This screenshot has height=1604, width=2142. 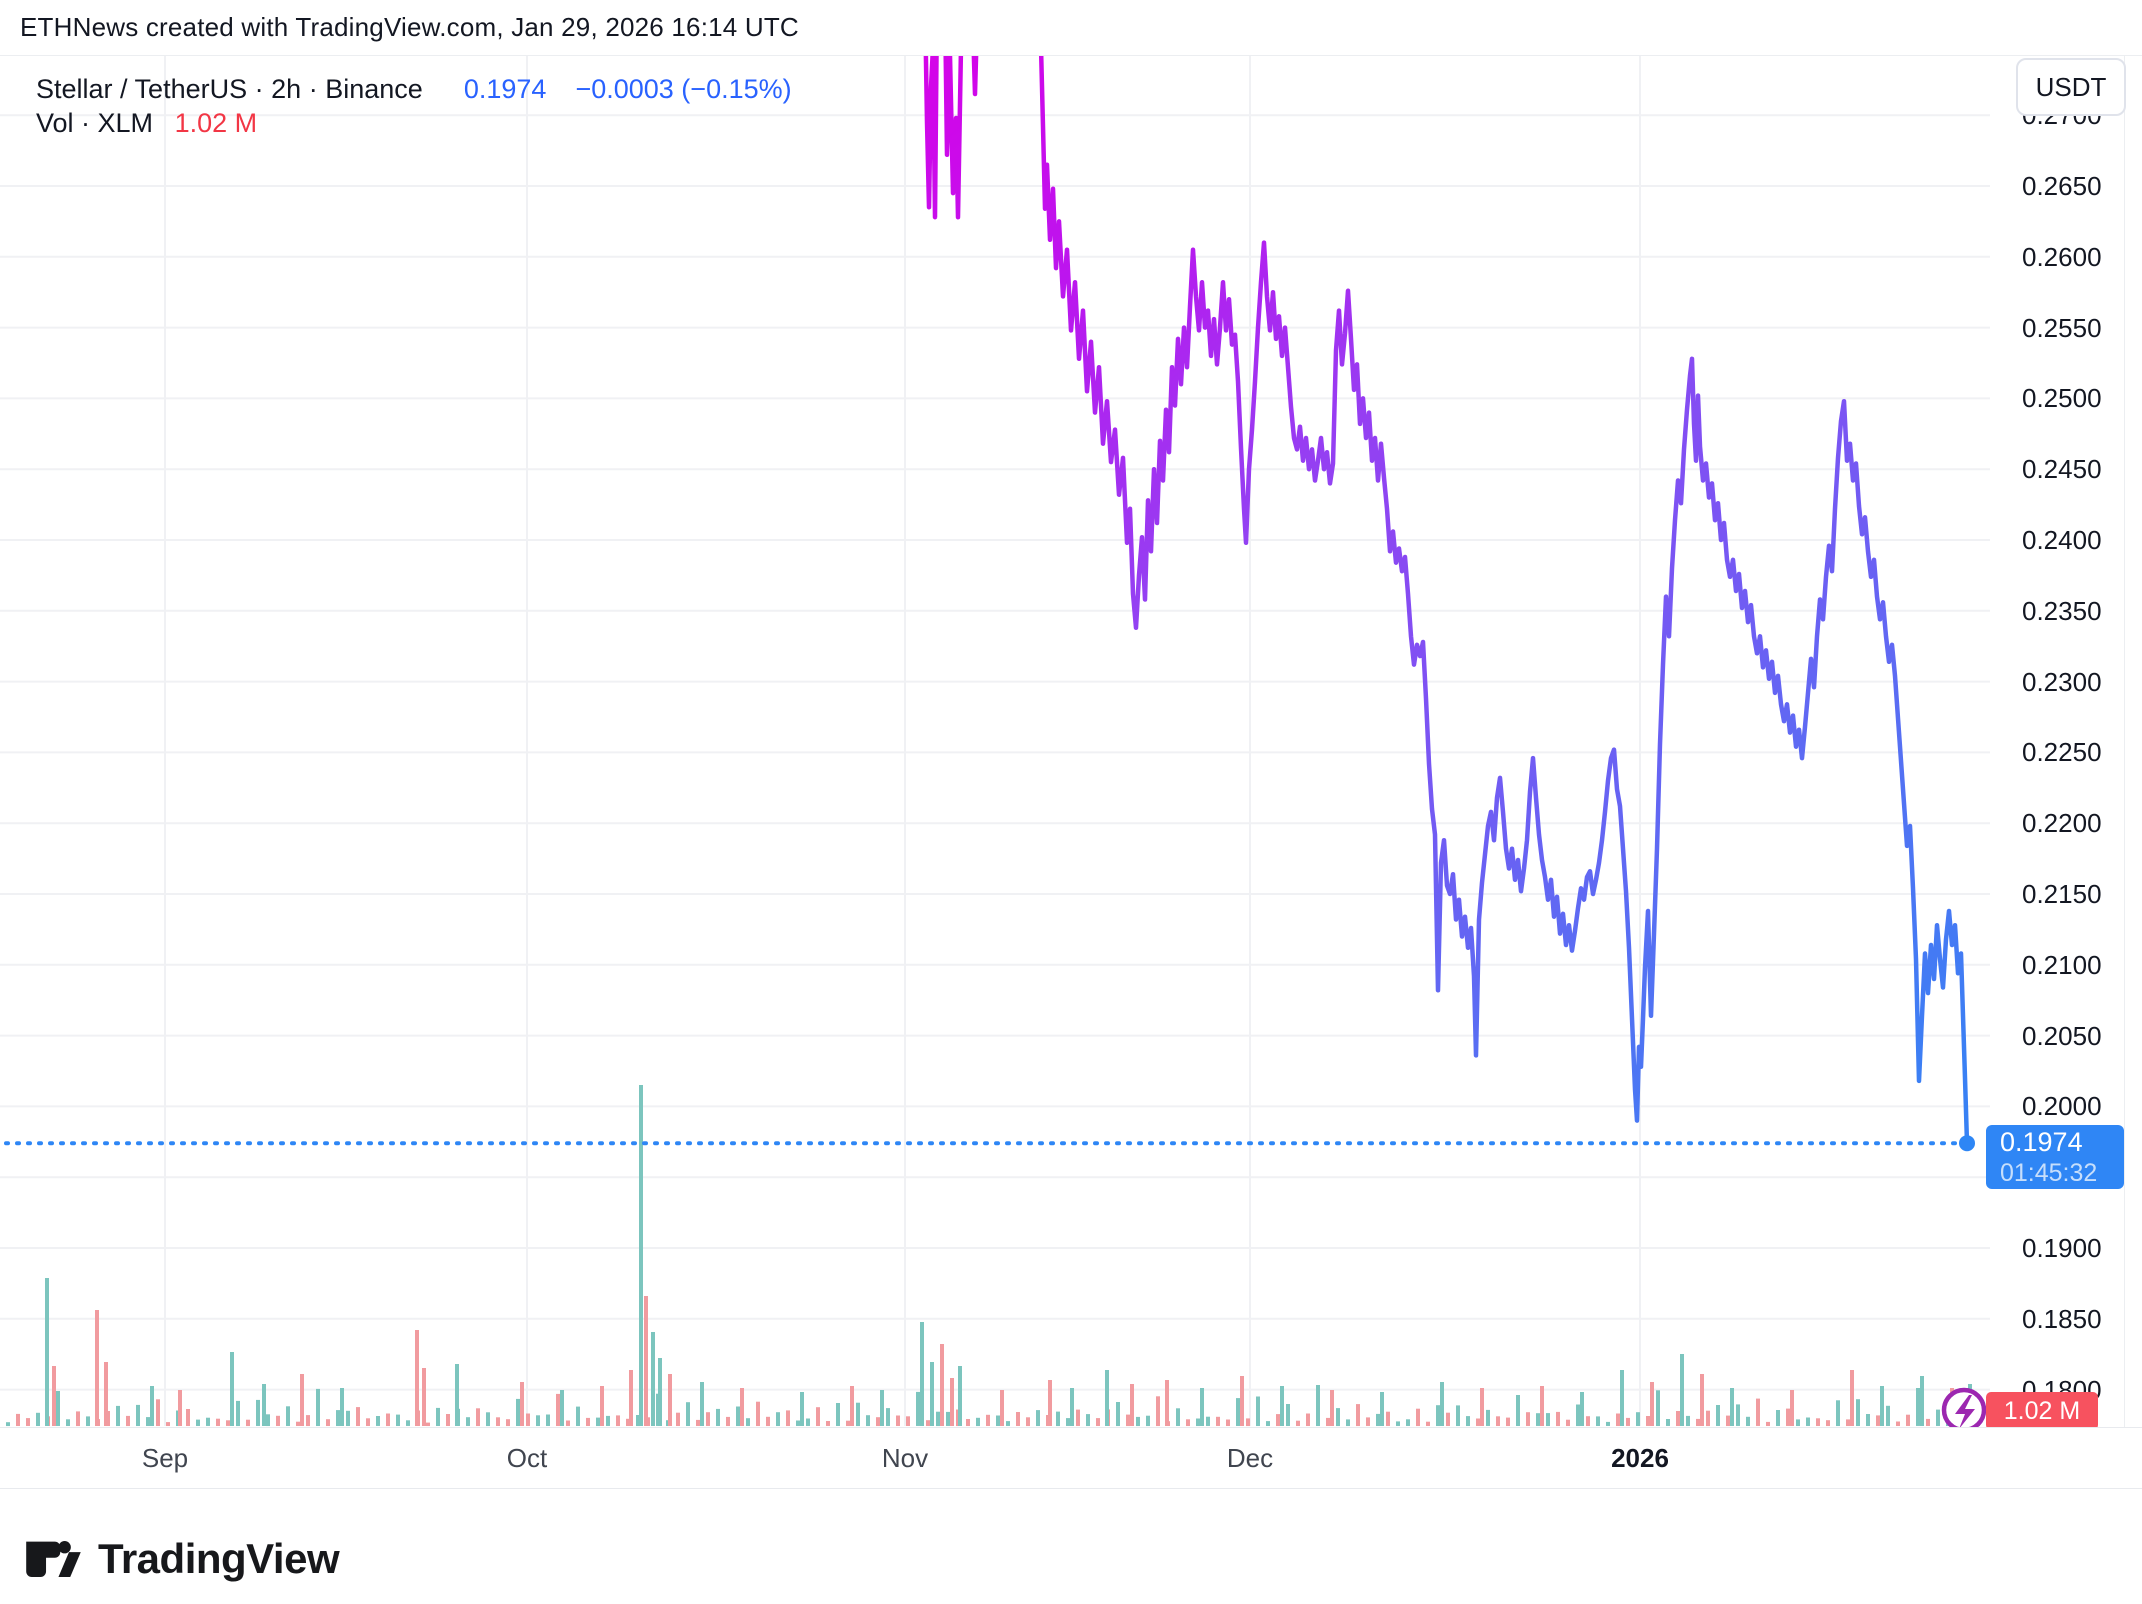 What do you see at coordinates (2062, 752) in the screenshot?
I see `price-scale-label: 0.2250` at bounding box center [2062, 752].